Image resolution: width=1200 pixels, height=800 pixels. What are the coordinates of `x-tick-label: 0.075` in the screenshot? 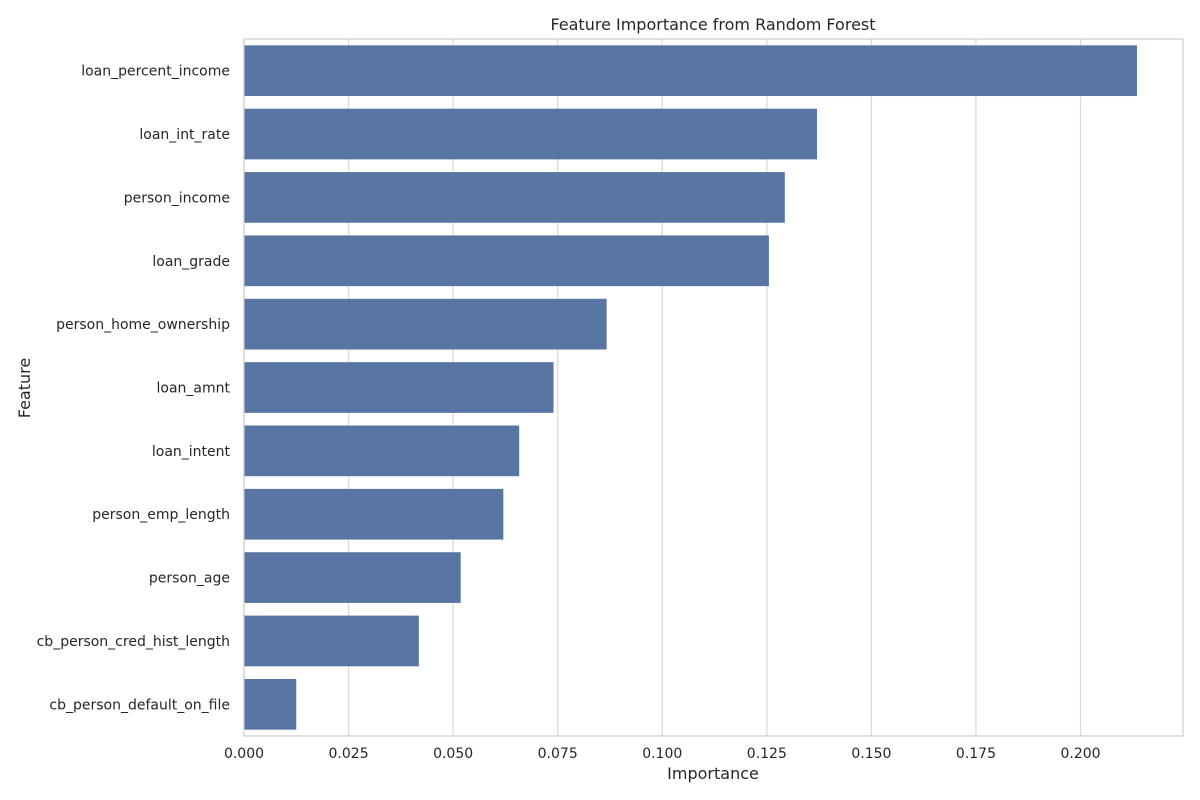 It's located at (558, 754).